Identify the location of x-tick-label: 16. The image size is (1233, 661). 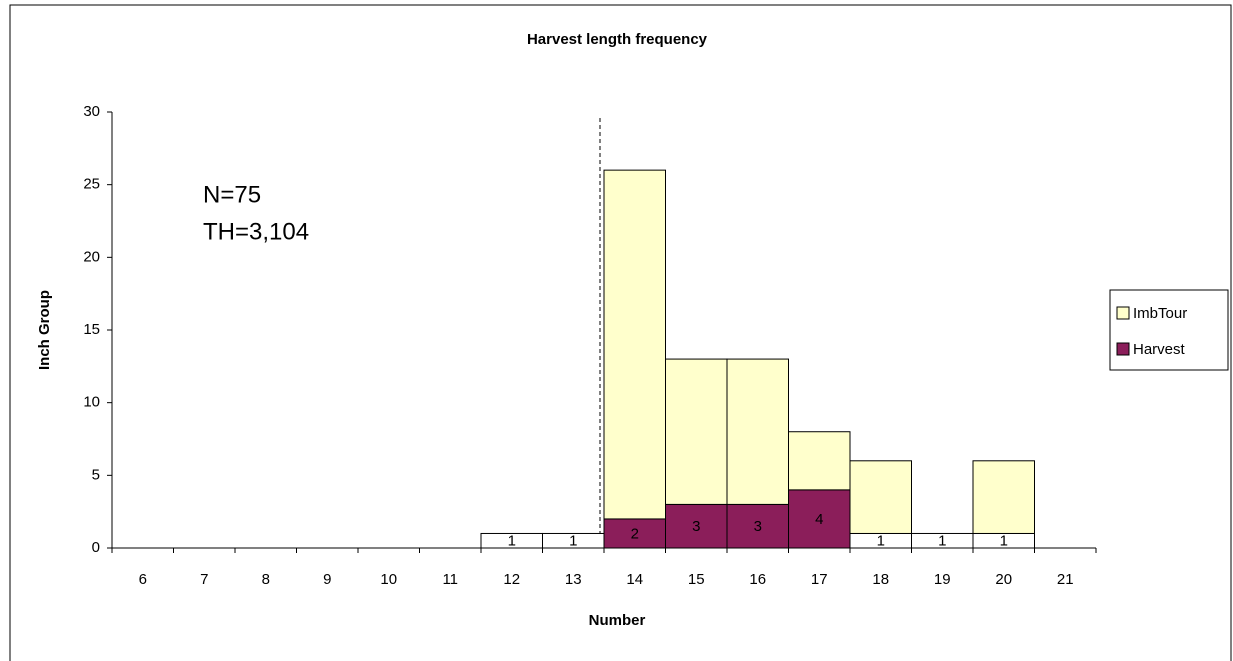
(757, 579).